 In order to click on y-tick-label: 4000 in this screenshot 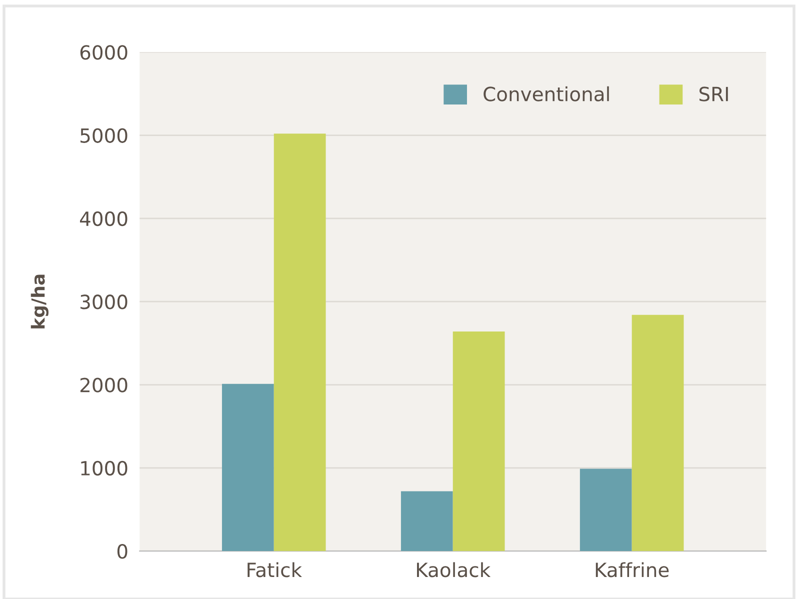, I will do `click(104, 218)`.